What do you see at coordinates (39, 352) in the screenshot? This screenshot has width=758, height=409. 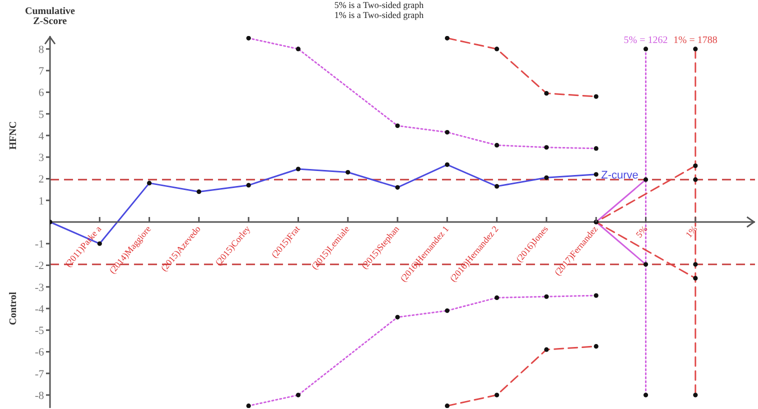 I see `y-tick-label: -6` at bounding box center [39, 352].